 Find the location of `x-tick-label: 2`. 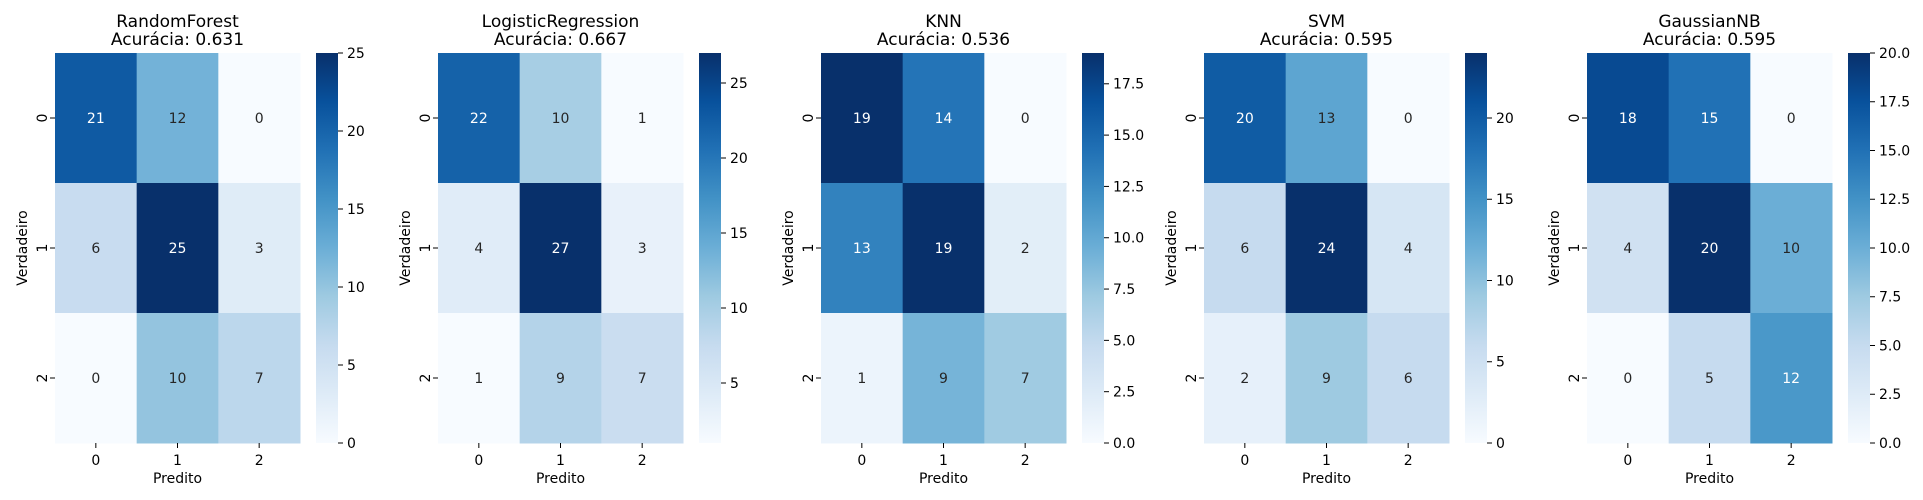

x-tick-label: 2 is located at coordinates (259, 461).